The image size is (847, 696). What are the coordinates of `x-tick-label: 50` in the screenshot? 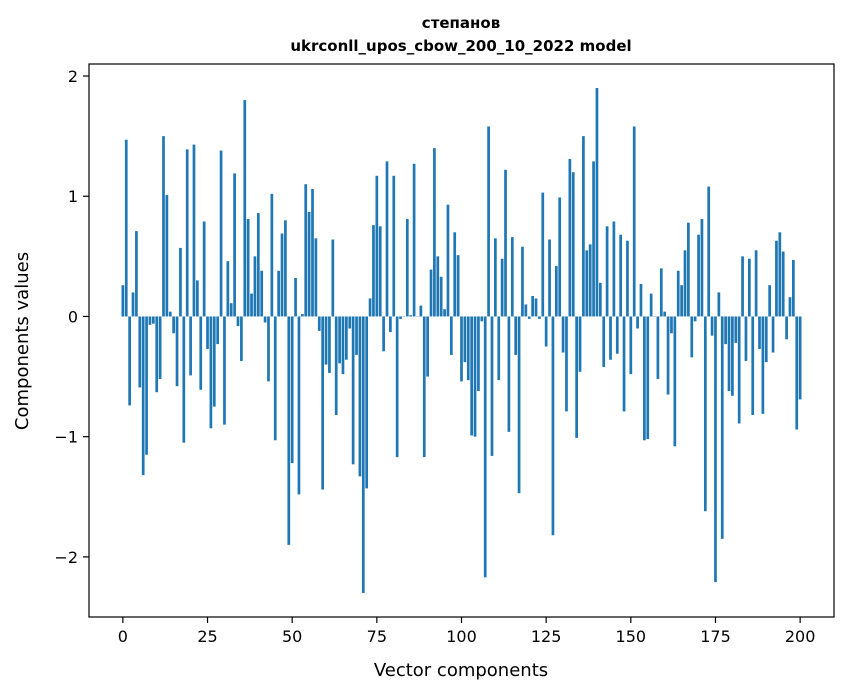 It's located at (292, 636).